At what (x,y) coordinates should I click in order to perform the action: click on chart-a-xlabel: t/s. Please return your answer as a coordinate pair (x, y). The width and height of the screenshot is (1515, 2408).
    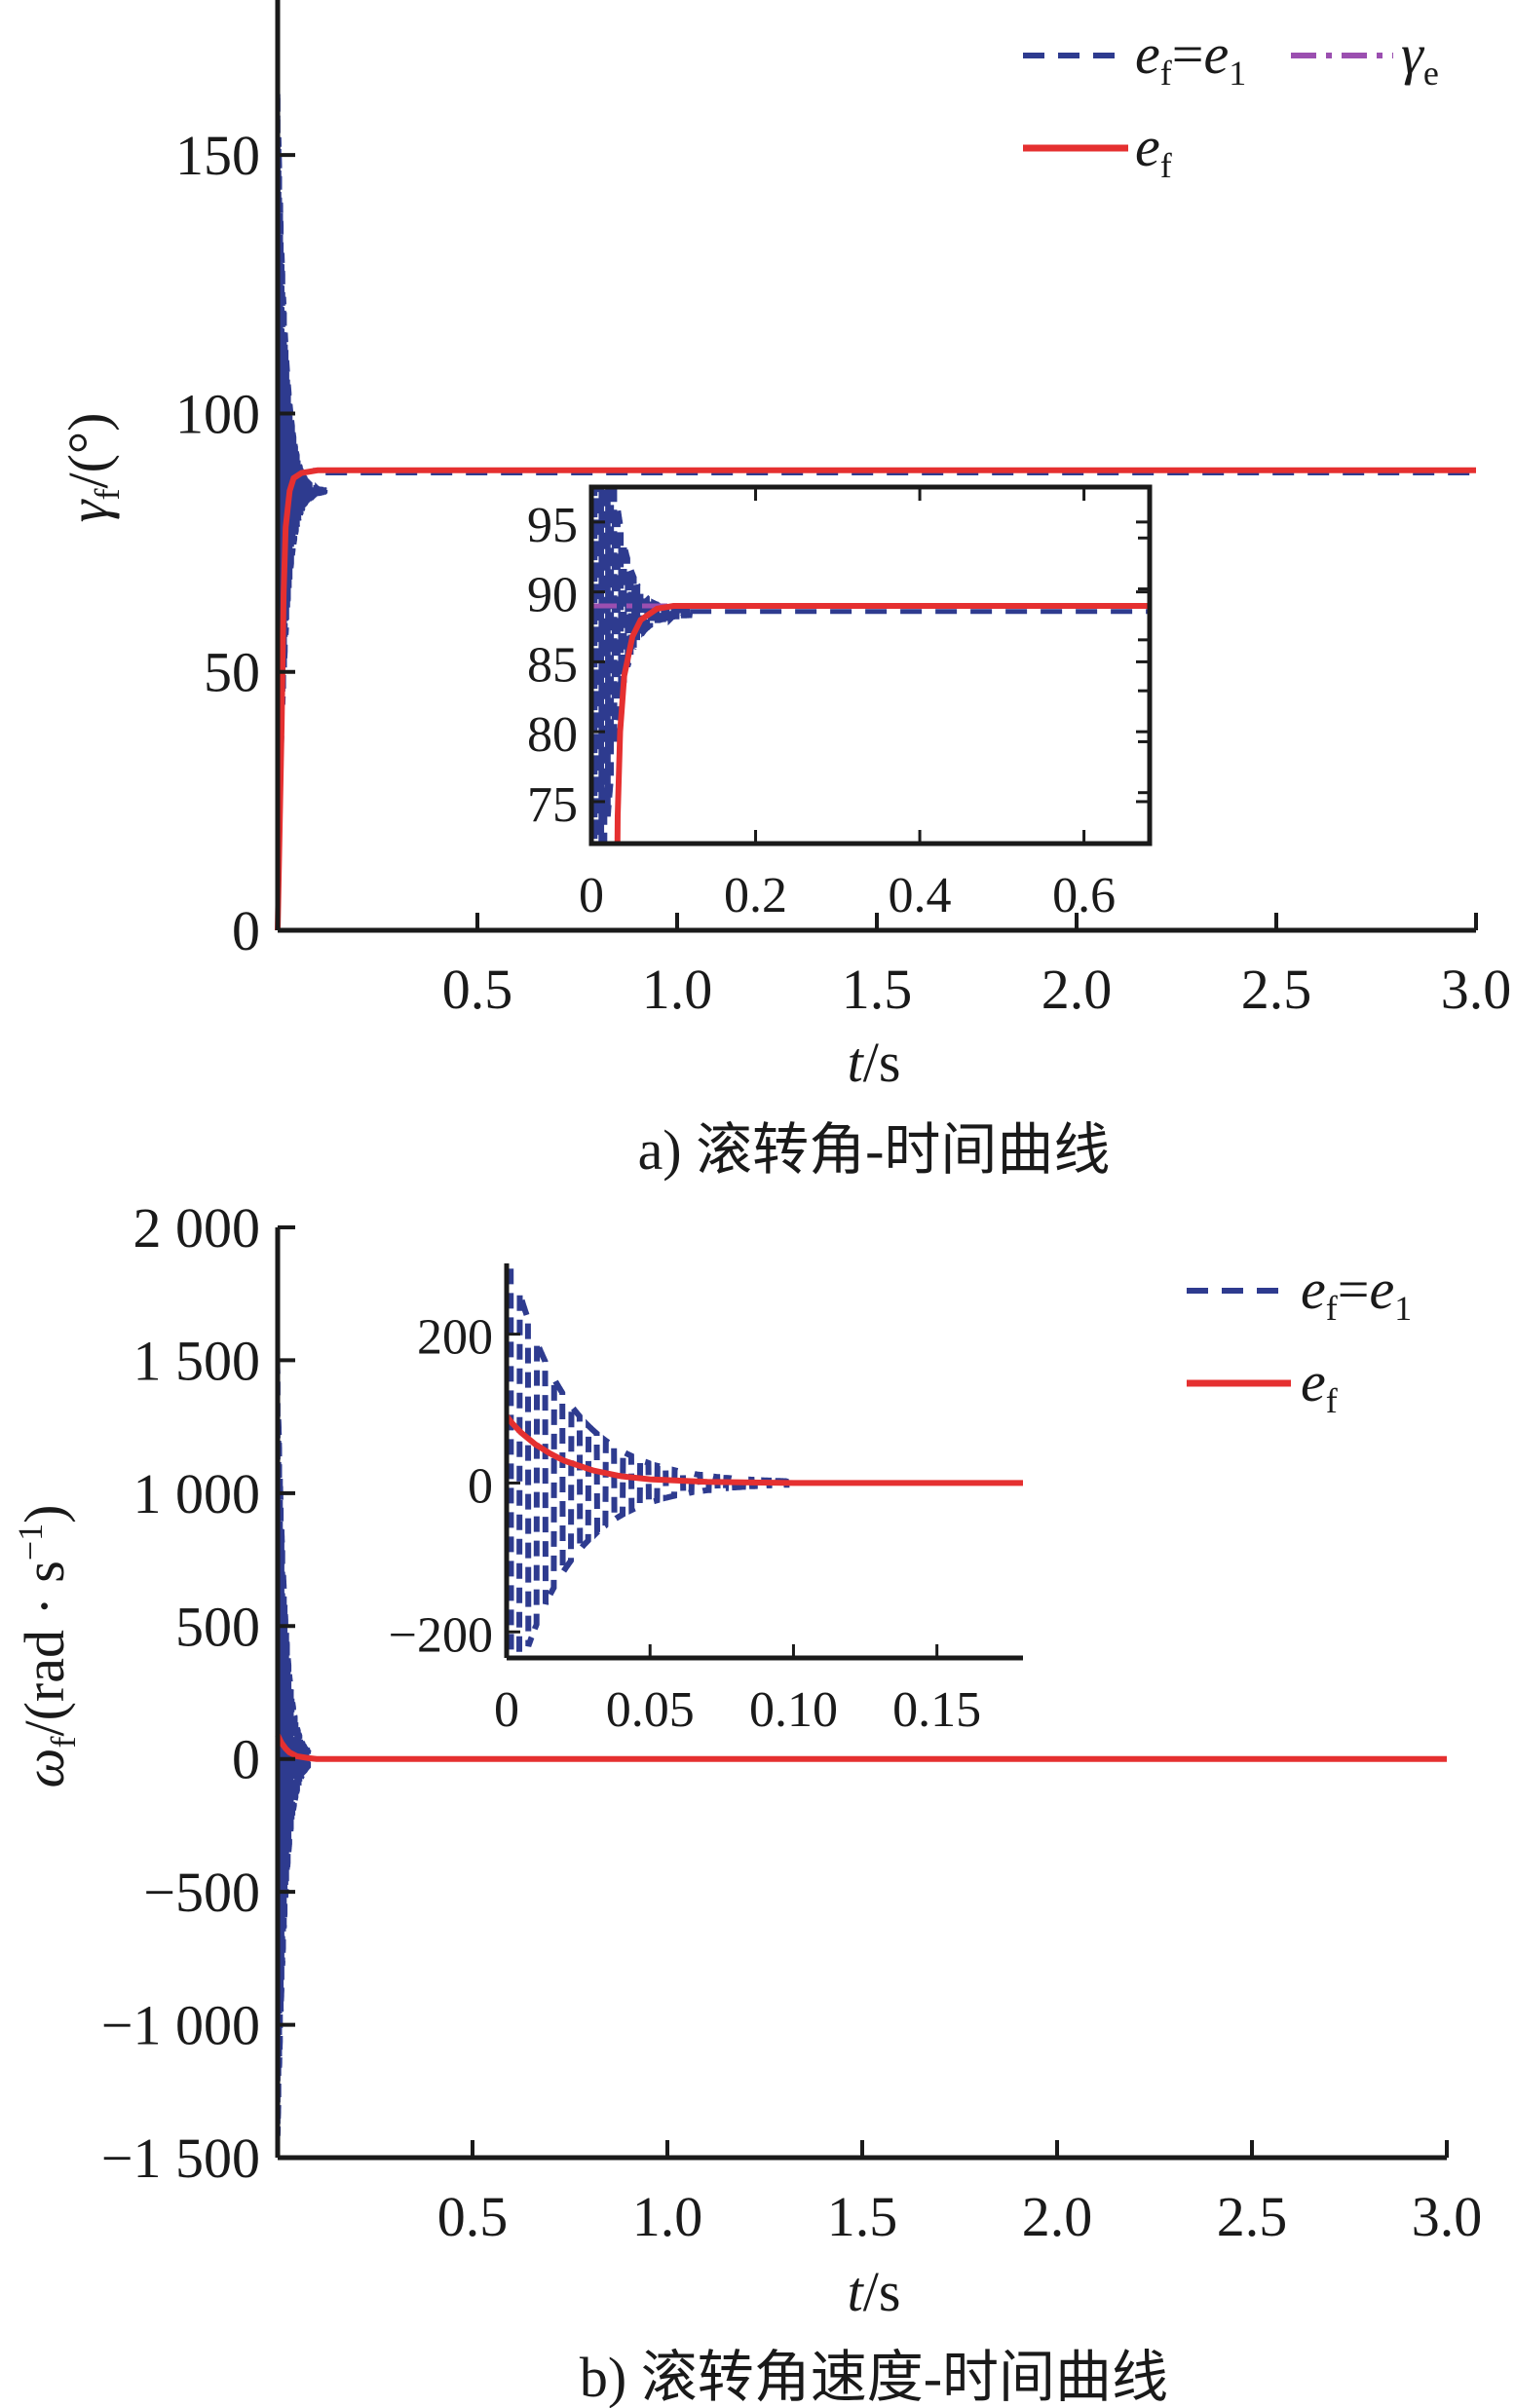
    Looking at the image, I should click on (875, 1062).